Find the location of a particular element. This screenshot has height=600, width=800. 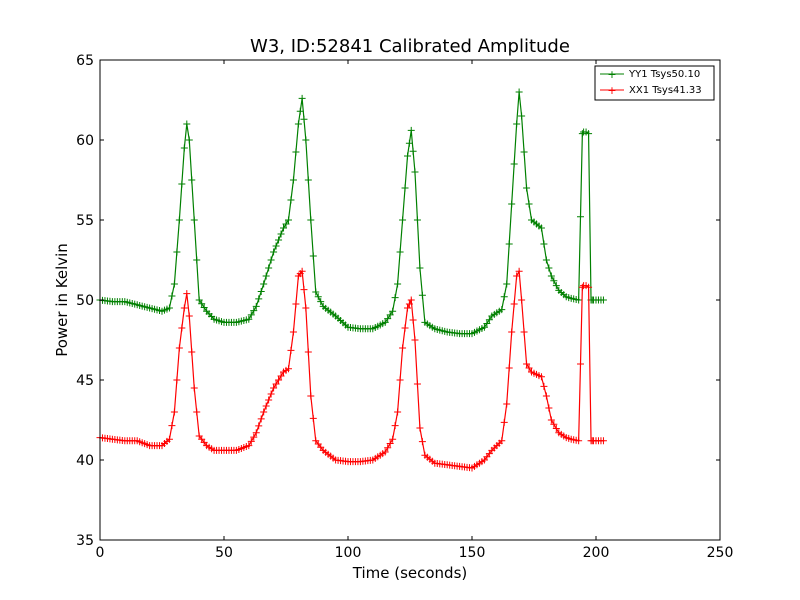

x-tick-label: 150 is located at coordinates (472, 553).